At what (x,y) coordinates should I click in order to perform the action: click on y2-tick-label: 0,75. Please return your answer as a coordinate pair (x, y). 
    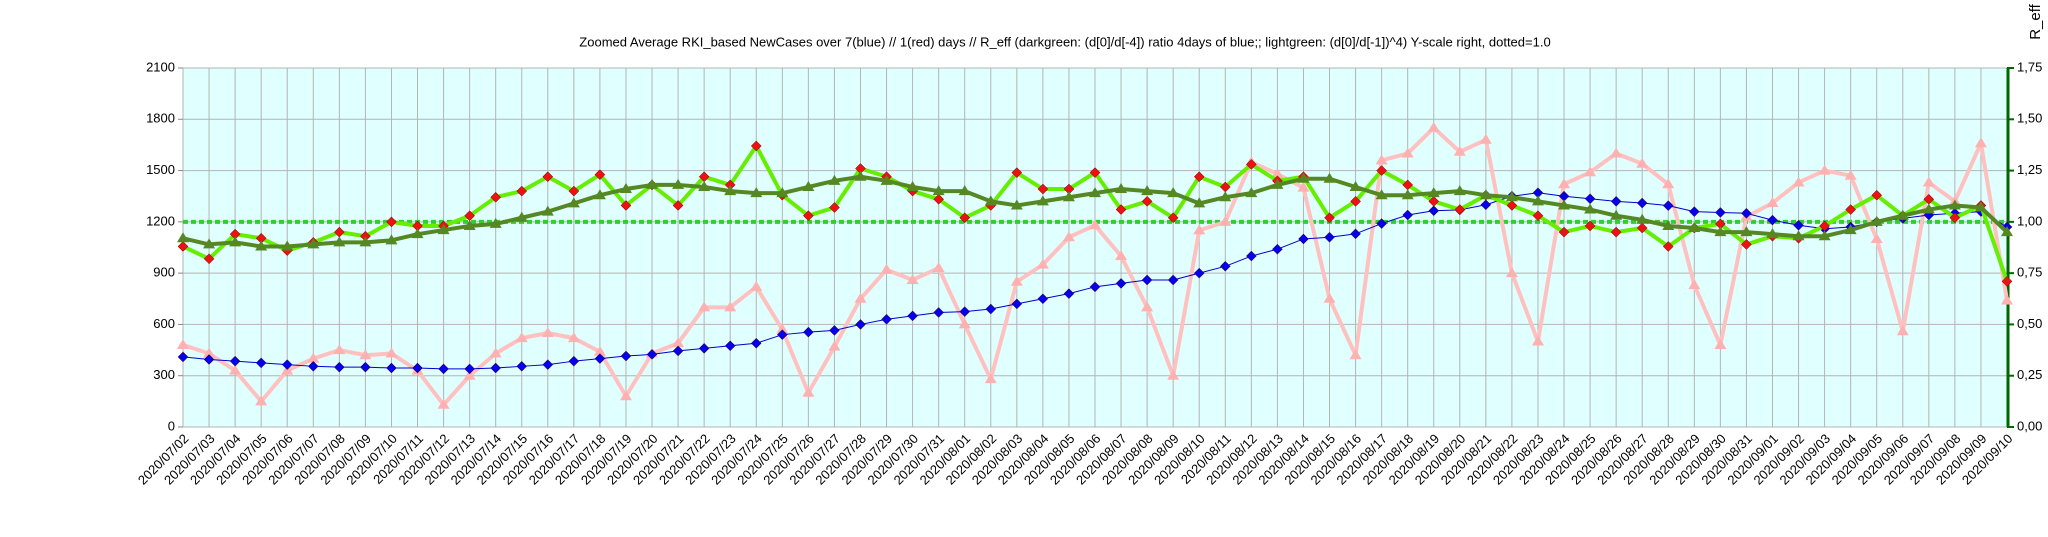
    Looking at the image, I should click on (2029, 272).